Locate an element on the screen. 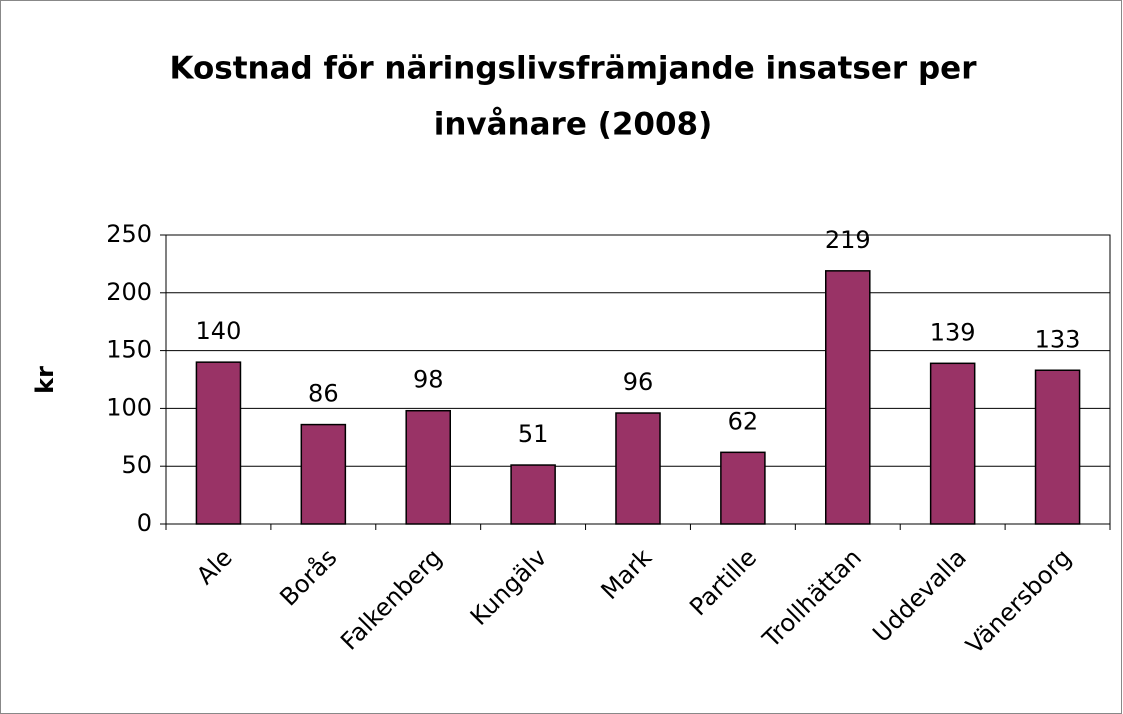 Image resolution: width=1123 pixels, height=714 pixels. data-label: 139 is located at coordinates (953, 332).